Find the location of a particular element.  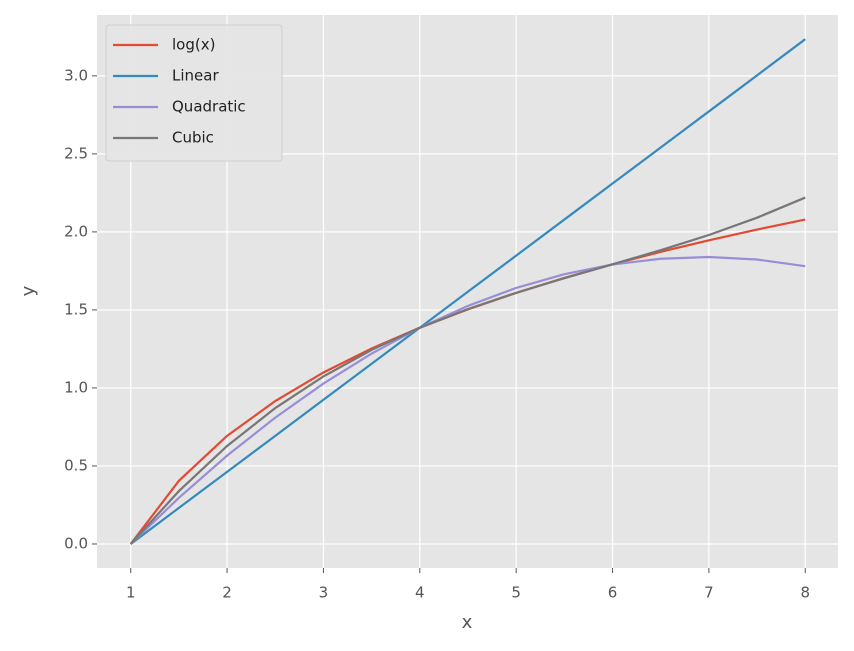

y-tick-label: 1.0 is located at coordinates (76, 387).